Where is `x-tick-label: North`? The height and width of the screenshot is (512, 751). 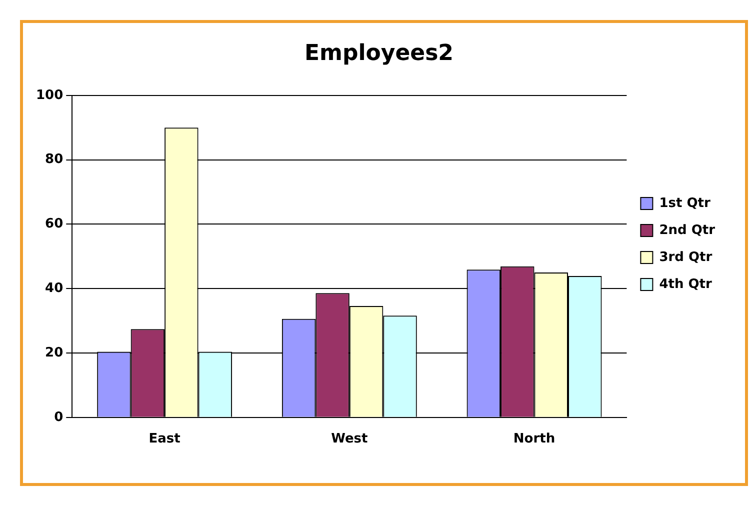
x-tick-label: North is located at coordinates (534, 439).